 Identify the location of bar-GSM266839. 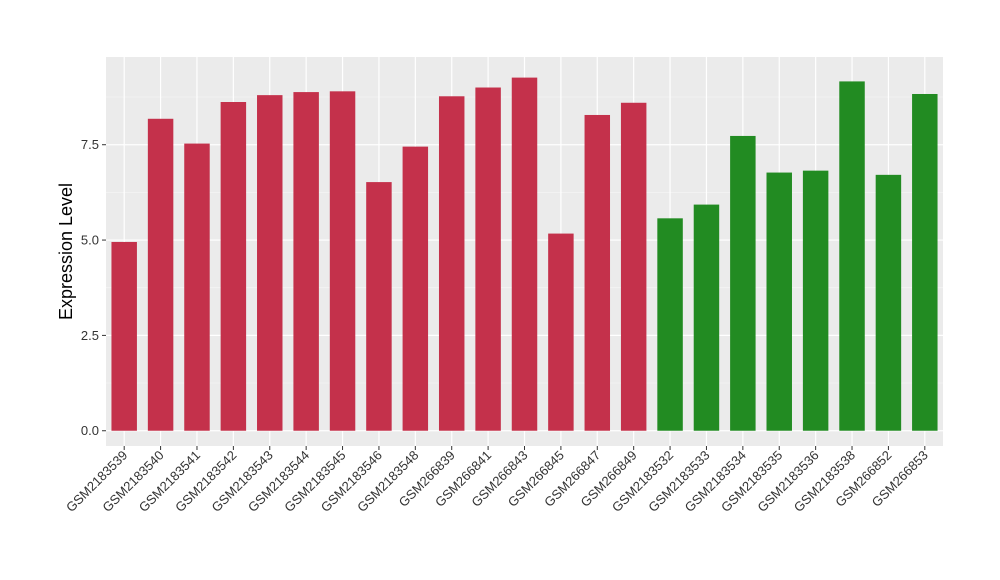
(451, 263).